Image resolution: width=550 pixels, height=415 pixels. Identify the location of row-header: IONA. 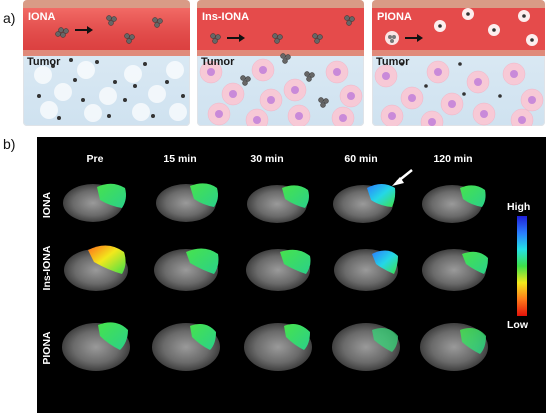
(47, 205).